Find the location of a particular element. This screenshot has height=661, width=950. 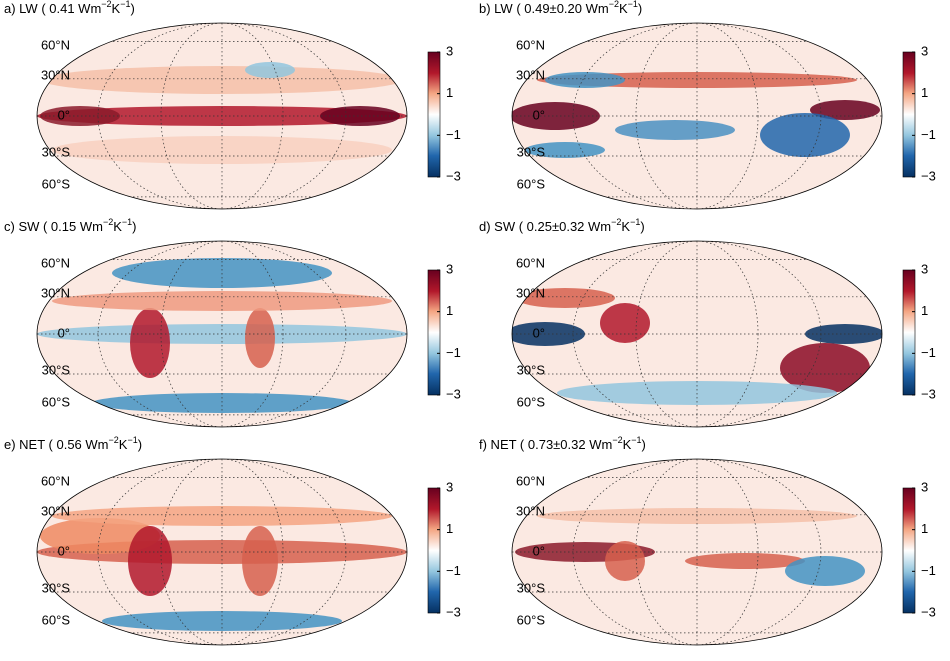

panel-title: c) SW ( 0.15 Wm−2K−1) is located at coordinates (70, 225).